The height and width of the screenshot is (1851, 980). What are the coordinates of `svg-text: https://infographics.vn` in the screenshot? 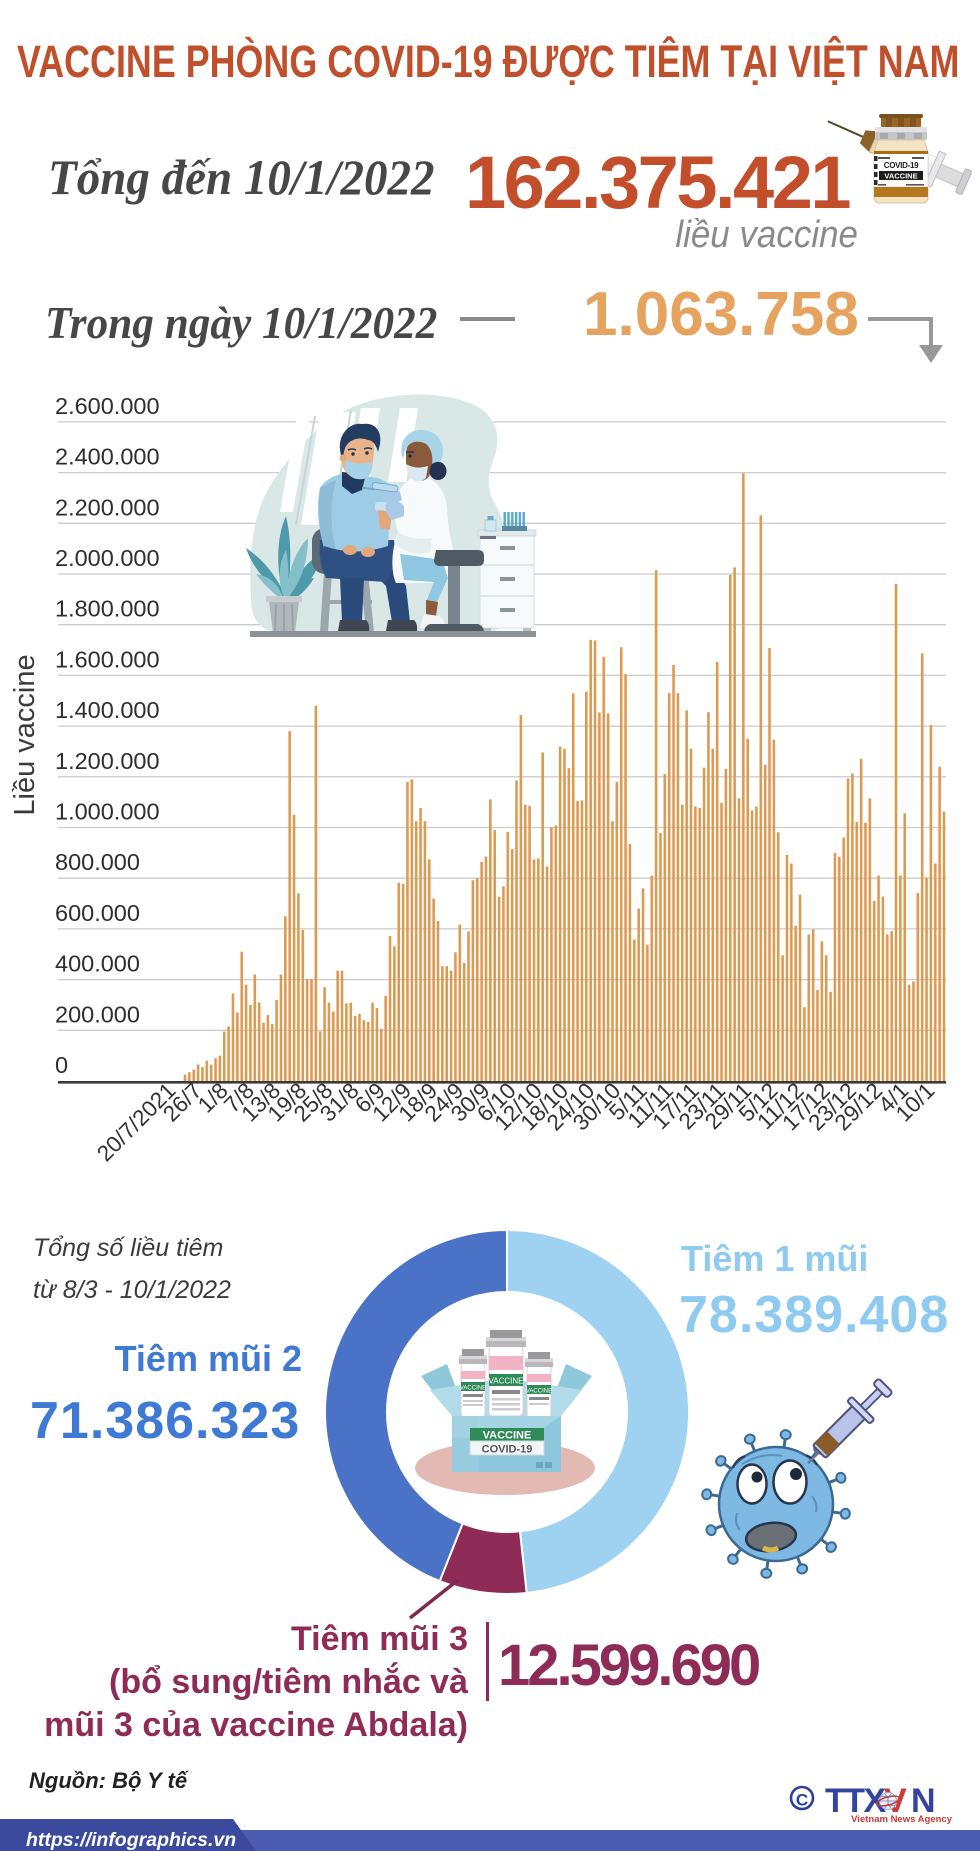 It's located at (131, 1840).